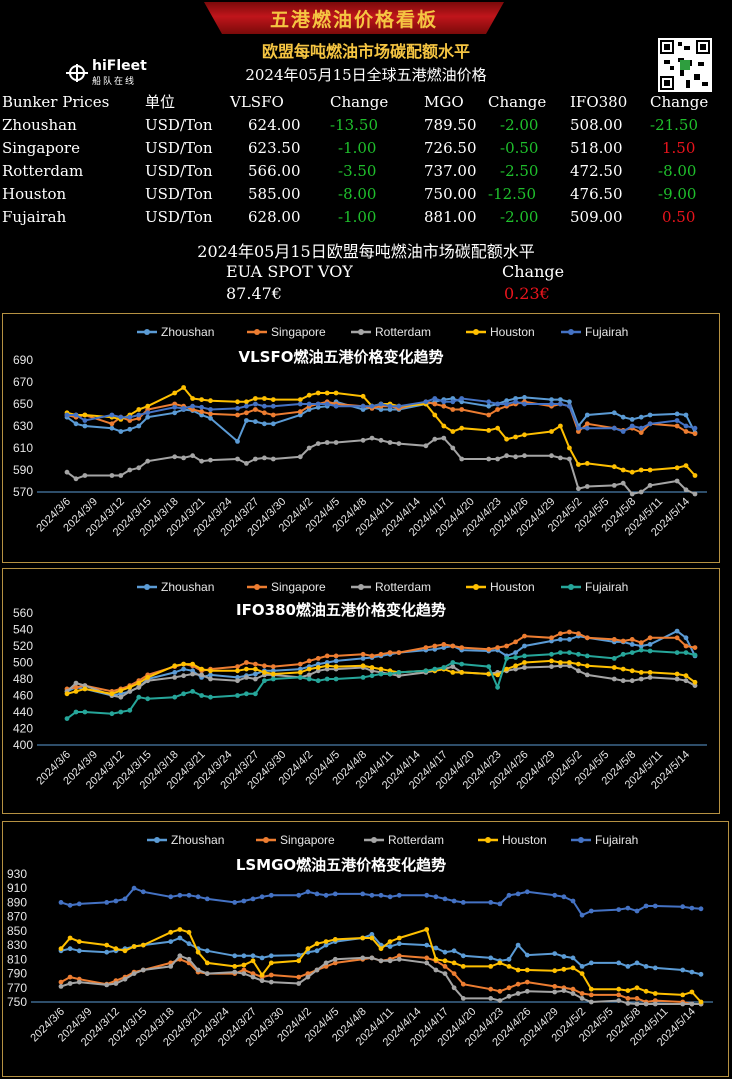 The width and height of the screenshot is (732, 1079). Describe the element at coordinates (524, 840) in the screenshot. I see `legend-label: Houston` at that location.